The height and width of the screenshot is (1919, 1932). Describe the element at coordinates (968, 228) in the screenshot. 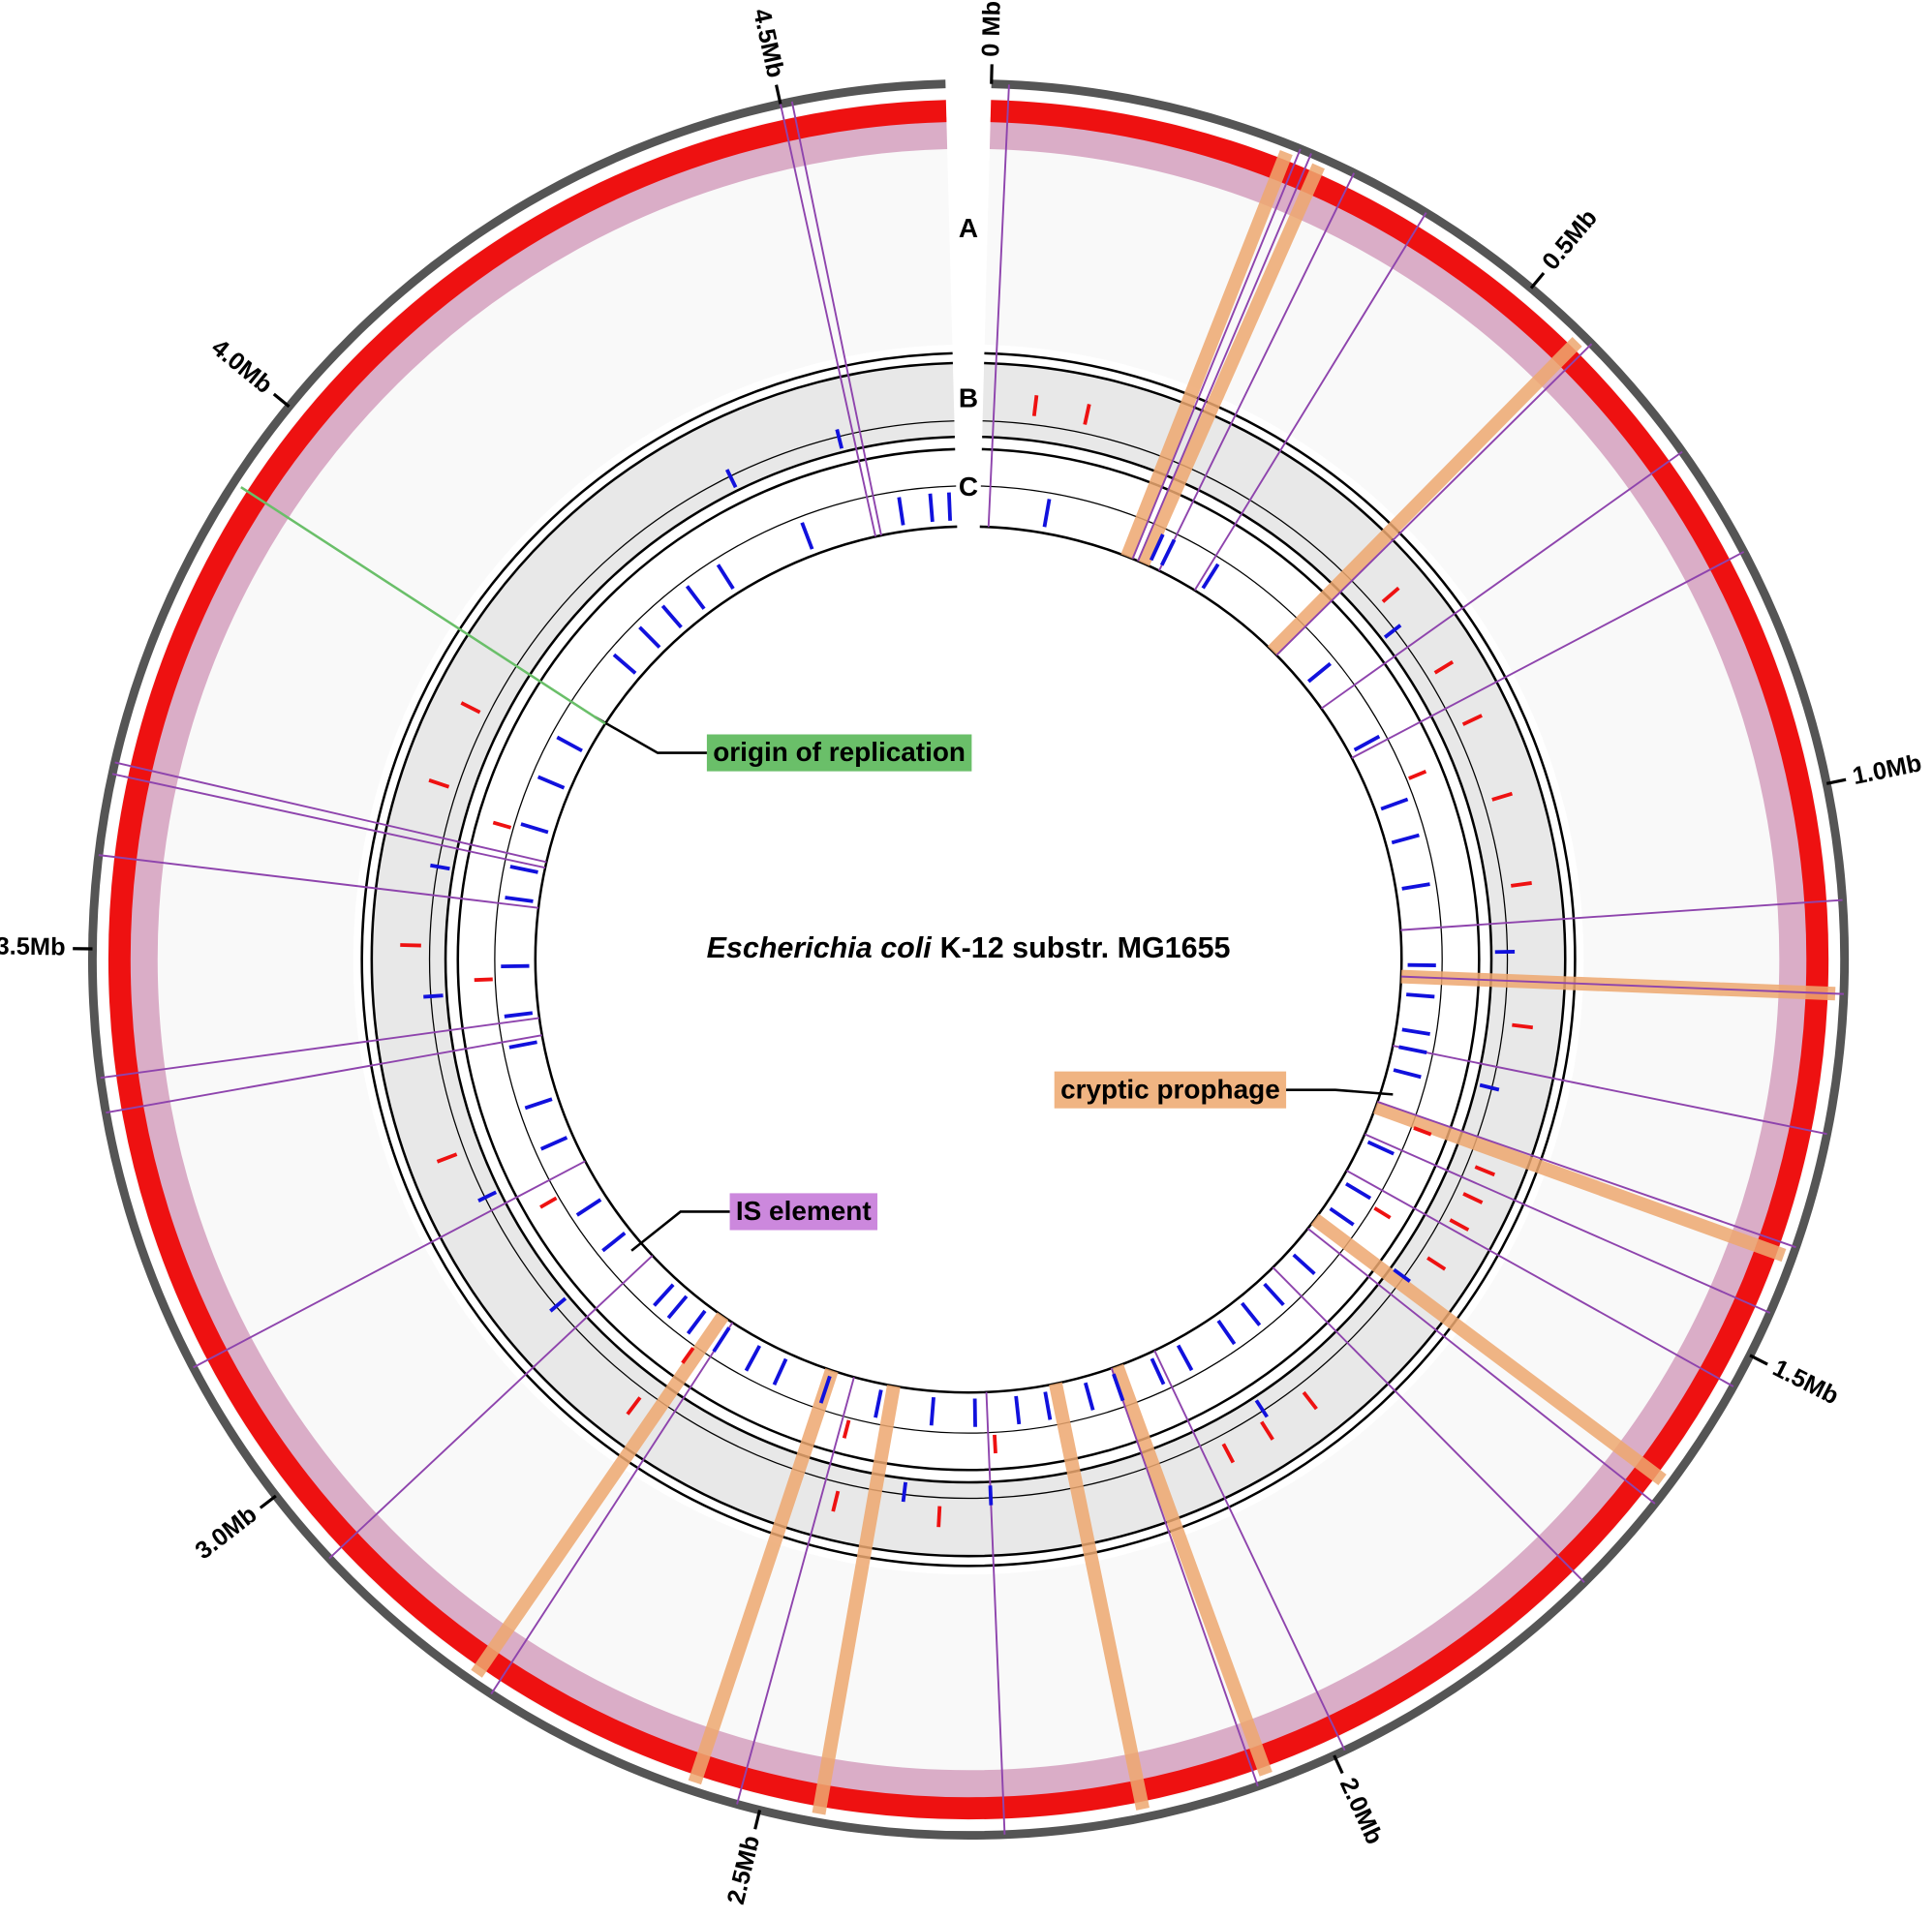

I see `track-label: A` at that location.